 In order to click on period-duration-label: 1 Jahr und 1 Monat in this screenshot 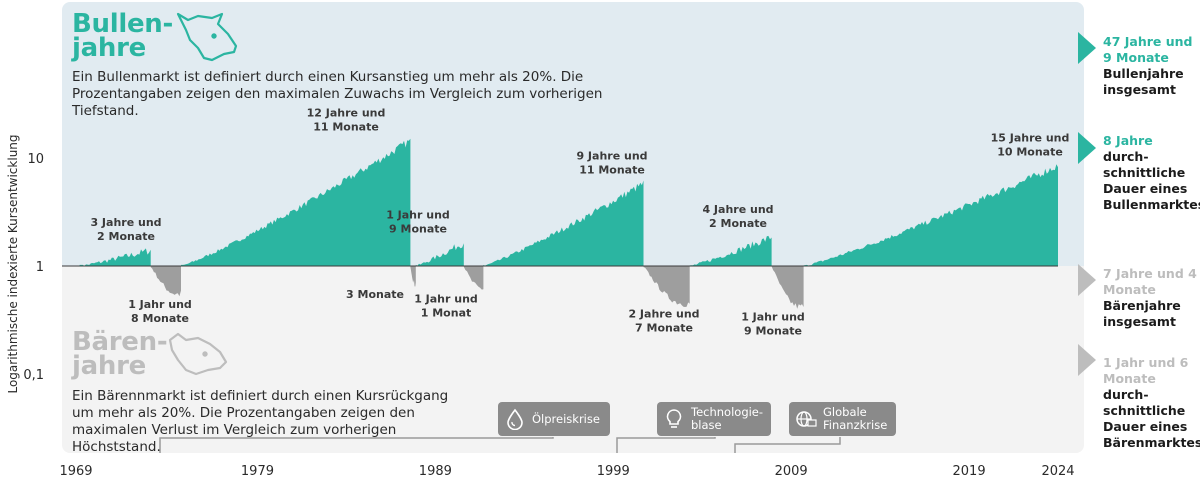, I will do `click(446, 305)`.